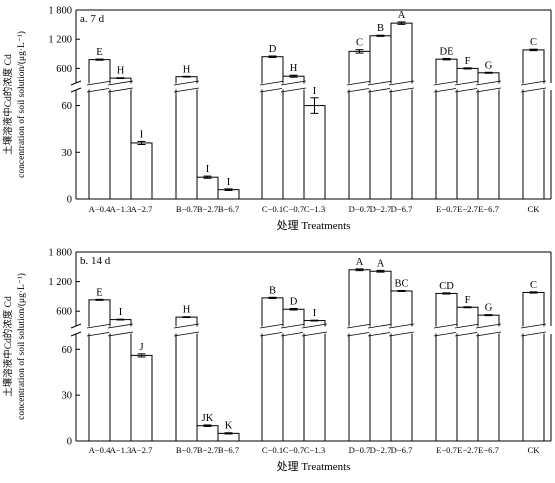  I want to click on panel-a-ytick-label-lower-0: 0, so click(69, 200).